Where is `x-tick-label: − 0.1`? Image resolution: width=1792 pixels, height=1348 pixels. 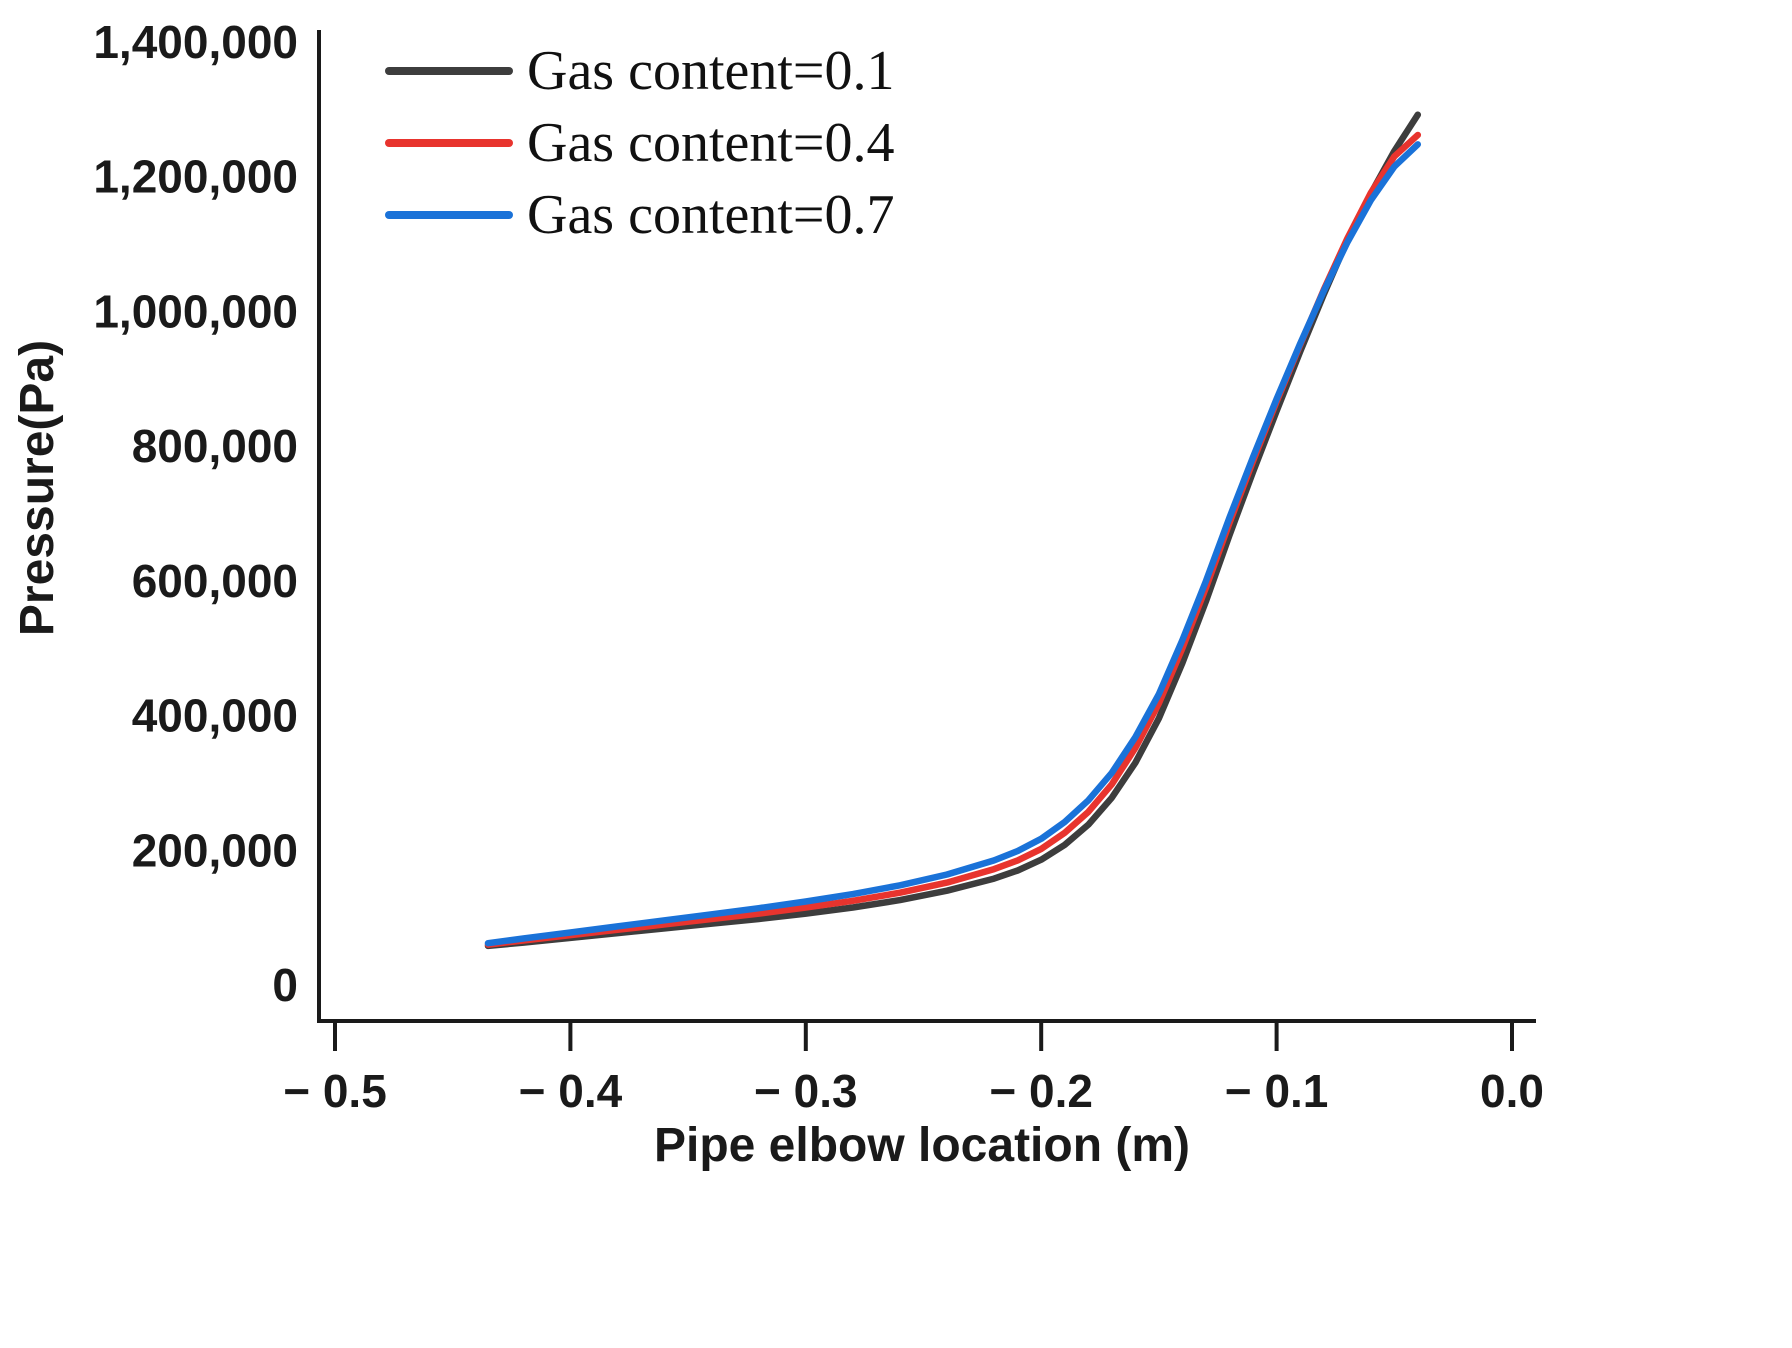 x-tick-label: − 0.1 is located at coordinates (1277, 1091).